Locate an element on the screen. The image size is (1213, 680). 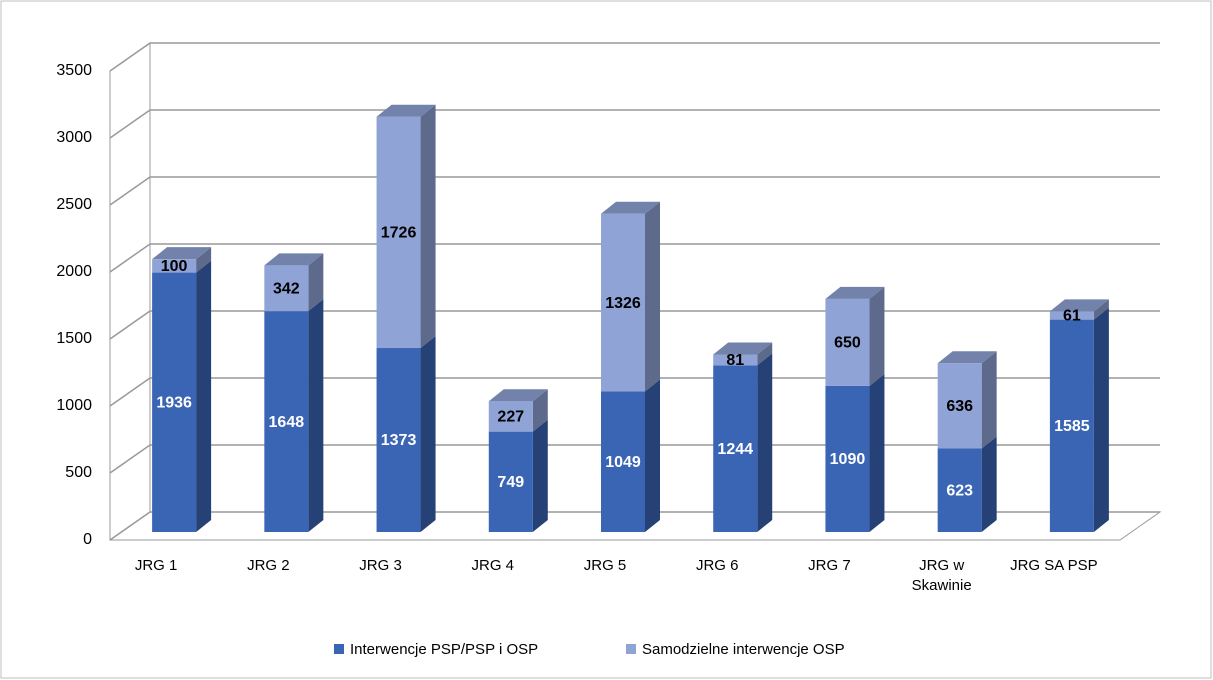
data-label: 1090 is located at coordinates (848, 459).